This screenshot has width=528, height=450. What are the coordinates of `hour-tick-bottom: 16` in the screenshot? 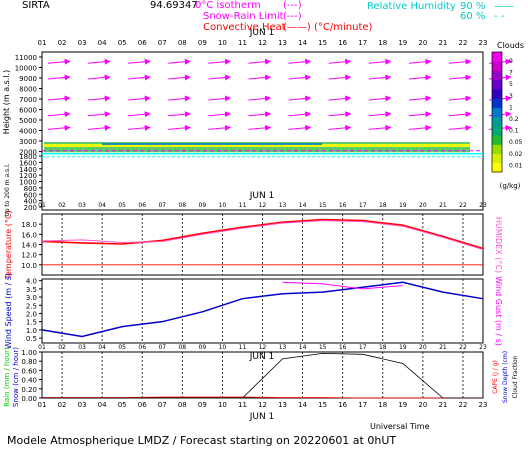 It's located at (342, 405).